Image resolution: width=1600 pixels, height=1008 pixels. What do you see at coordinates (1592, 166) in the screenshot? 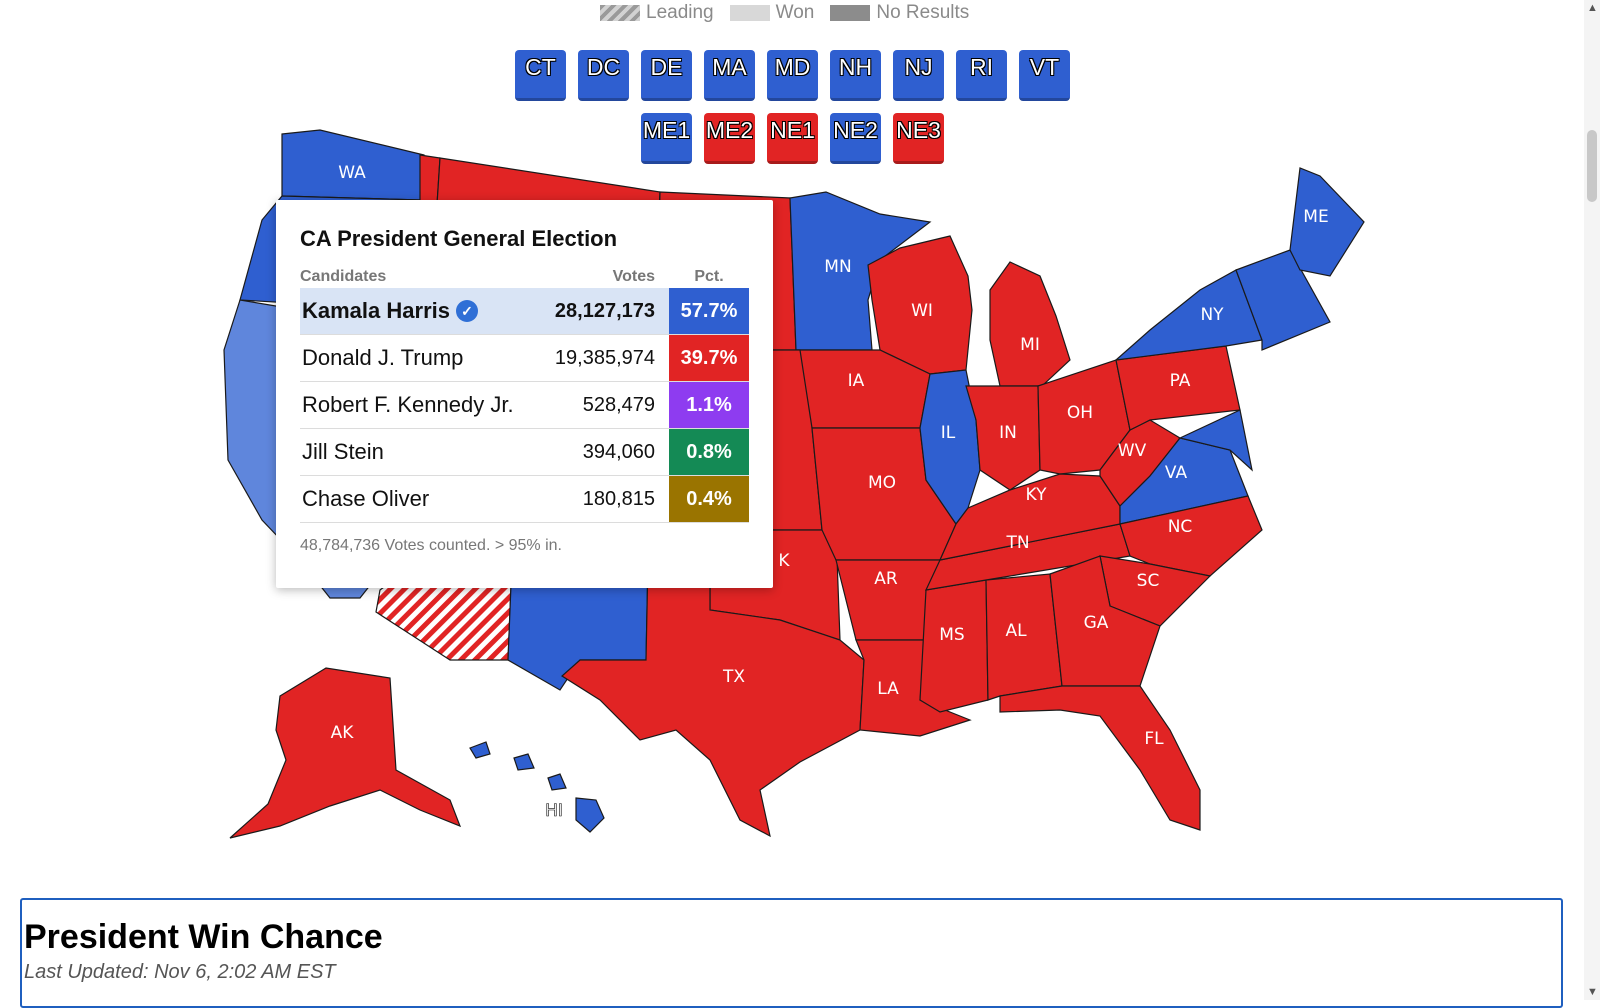
I see `scrollbar-thumb` at bounding box center [1592, 166].